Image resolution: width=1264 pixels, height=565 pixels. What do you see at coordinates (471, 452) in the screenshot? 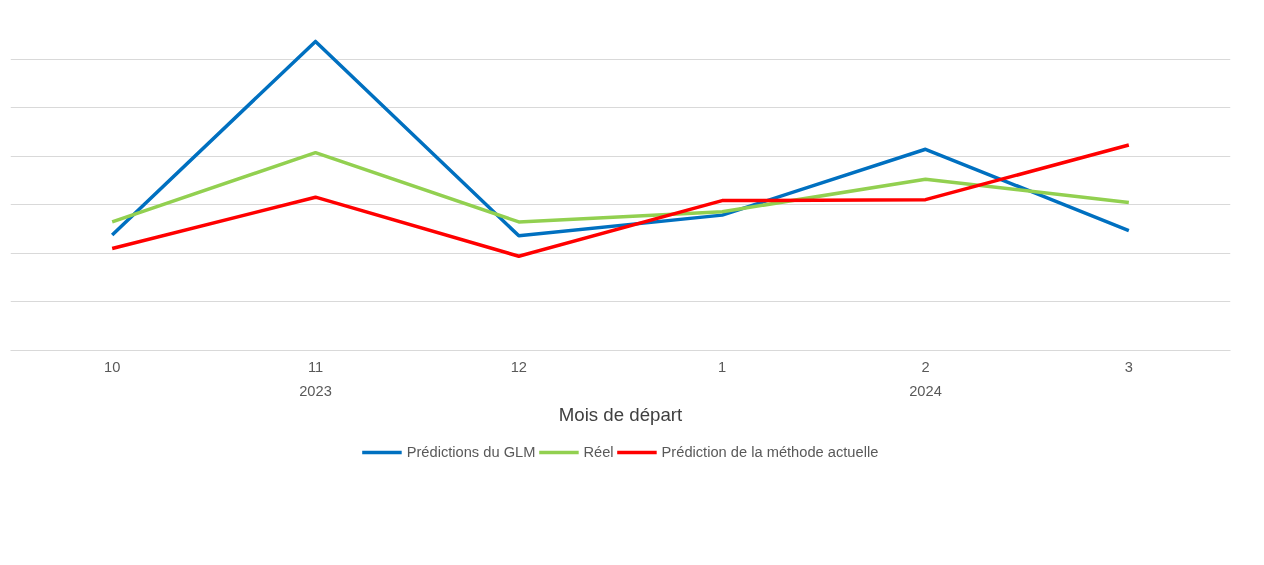
I see `legend-label: Prédictions du GLM` at bounding box center [471, 452].